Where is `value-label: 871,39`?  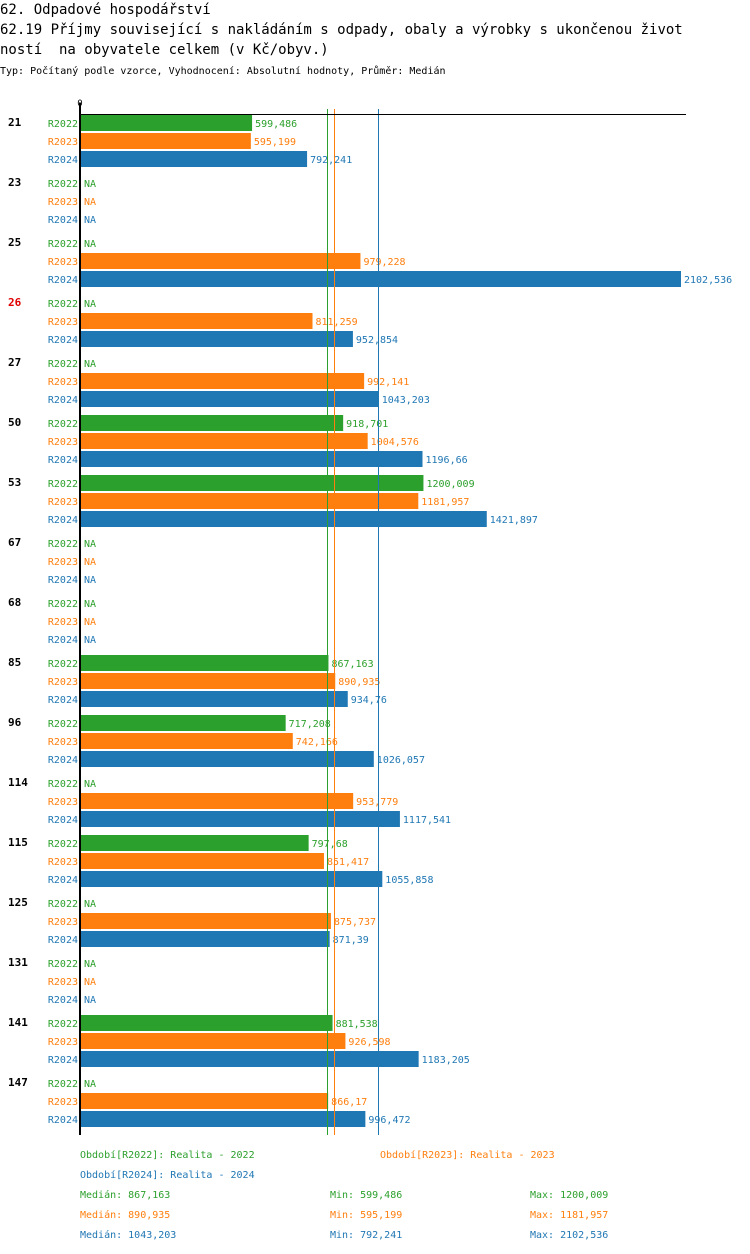 value-label: 871,39 is located at coordinates (351, 940).